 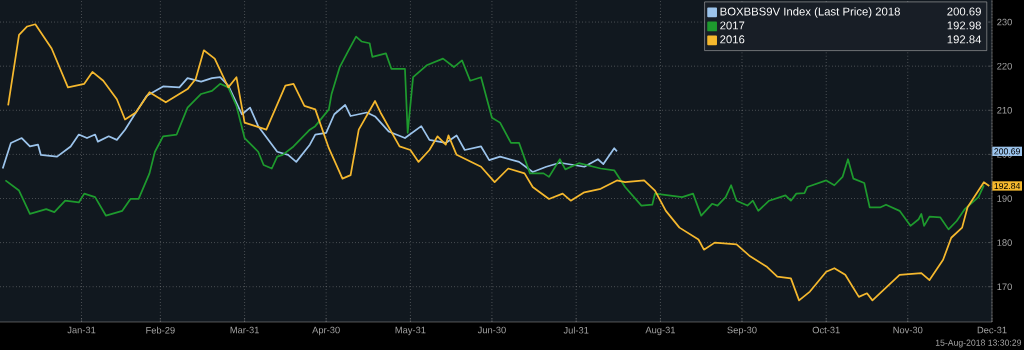 What do you see at coordinates (908, 330) in the screenshot?
I see `x-tick-label: Nov-30` at bounding box center [908, 330].